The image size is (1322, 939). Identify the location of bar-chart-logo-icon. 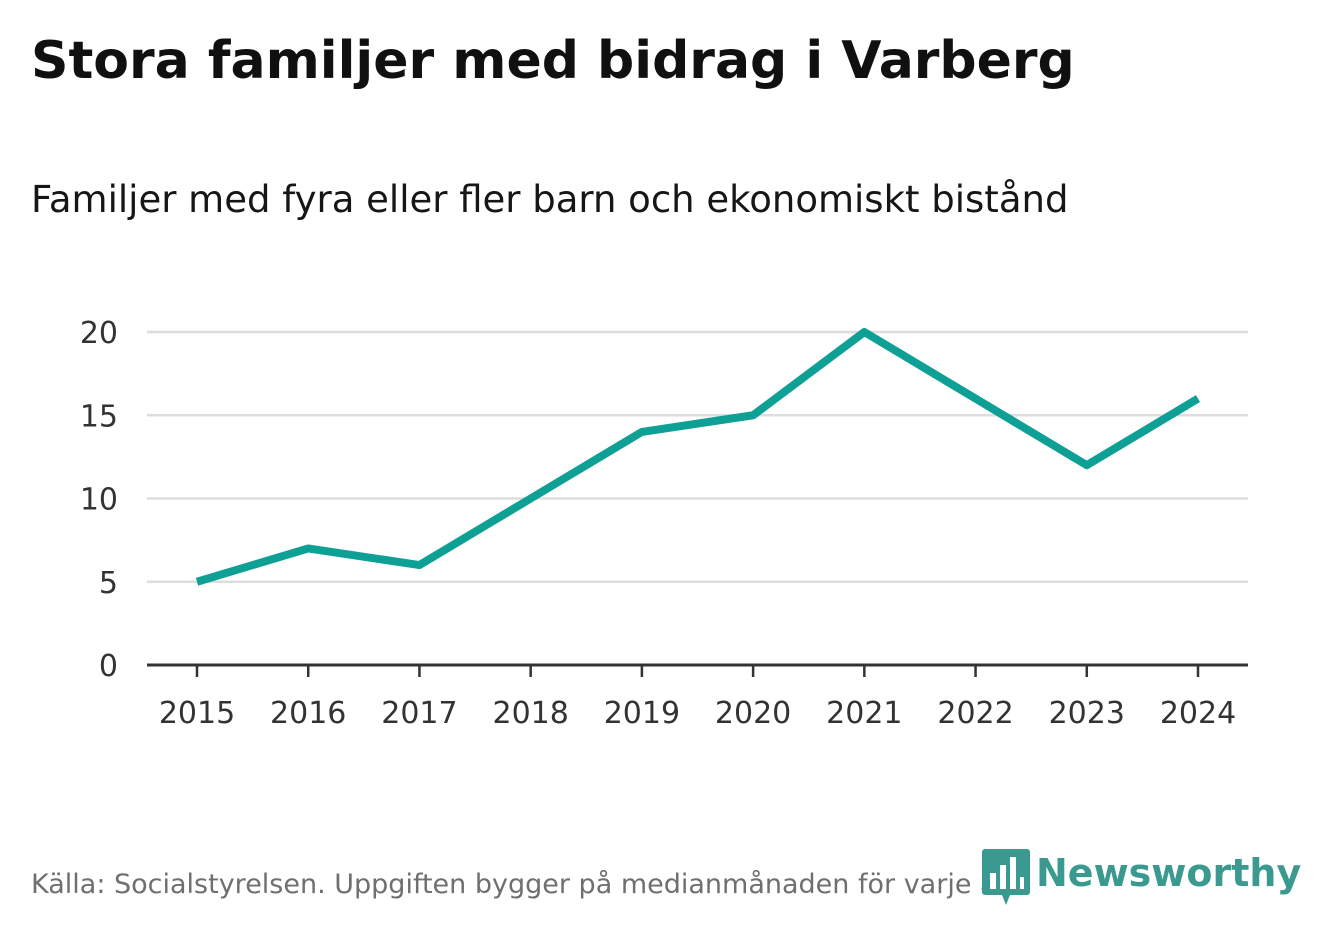
(1006, 877).